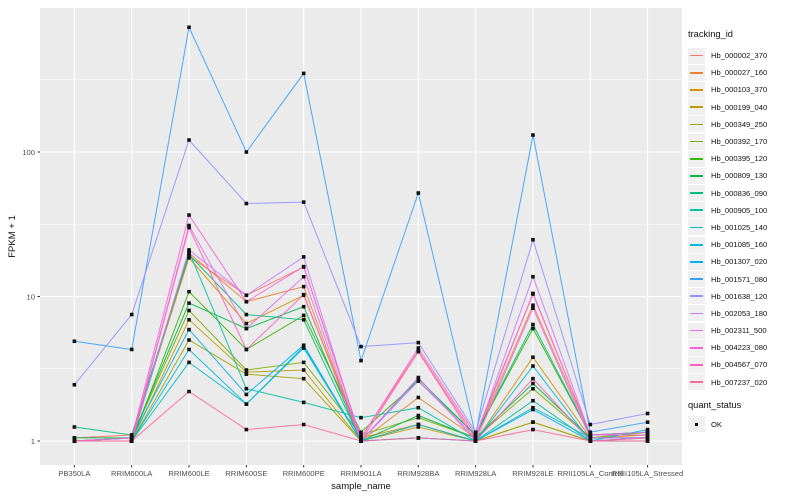 The width and height of the screenshot is (800, 500). I want to click on x-tick-label: RRIM600SE, so click(246, 473).